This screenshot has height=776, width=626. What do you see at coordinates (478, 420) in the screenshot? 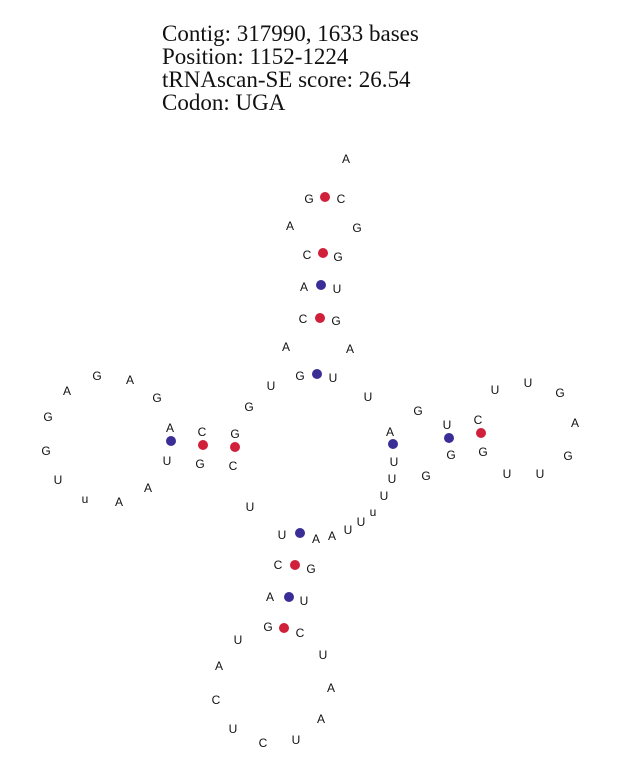
I see `nucleotide-46: C` at bounding box center [478, 420].